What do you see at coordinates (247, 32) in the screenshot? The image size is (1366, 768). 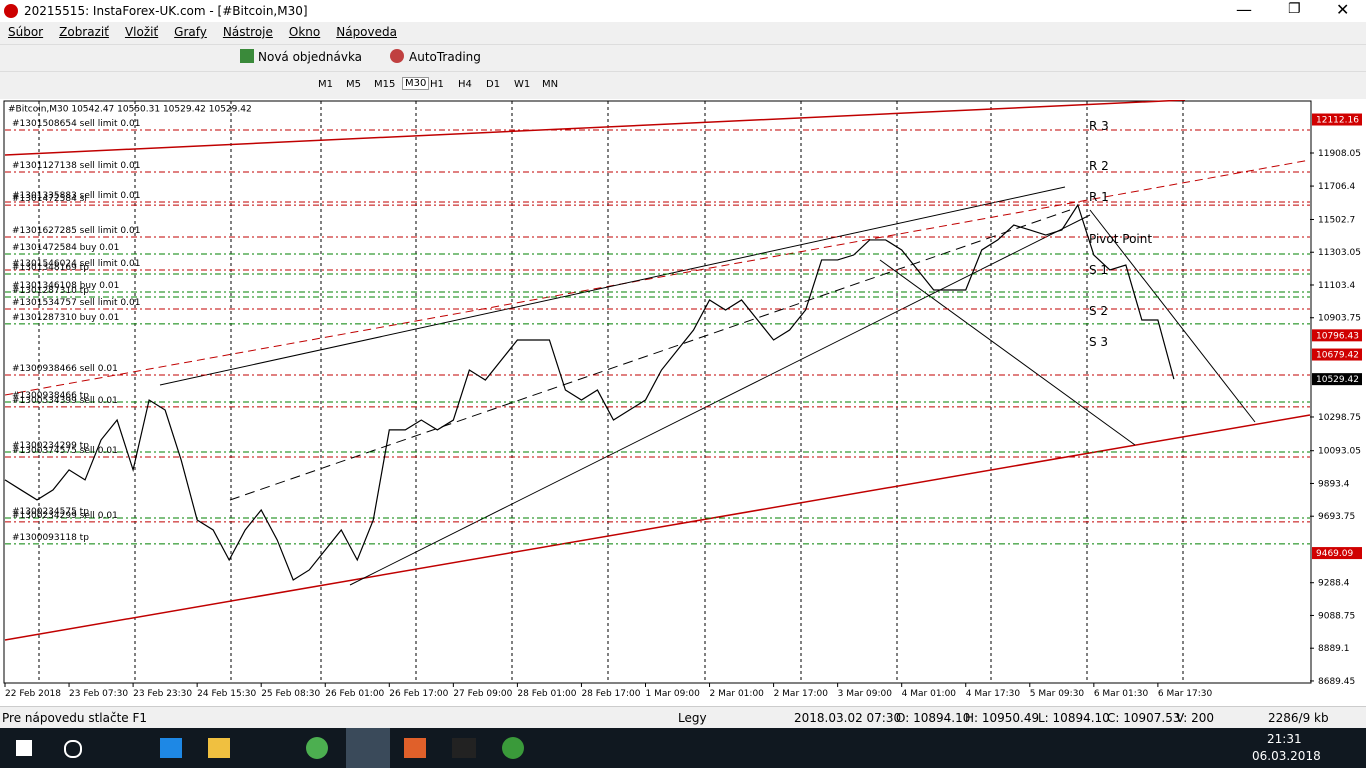 I see `menu-item: Nástroje` at bounding box center [247, 32].